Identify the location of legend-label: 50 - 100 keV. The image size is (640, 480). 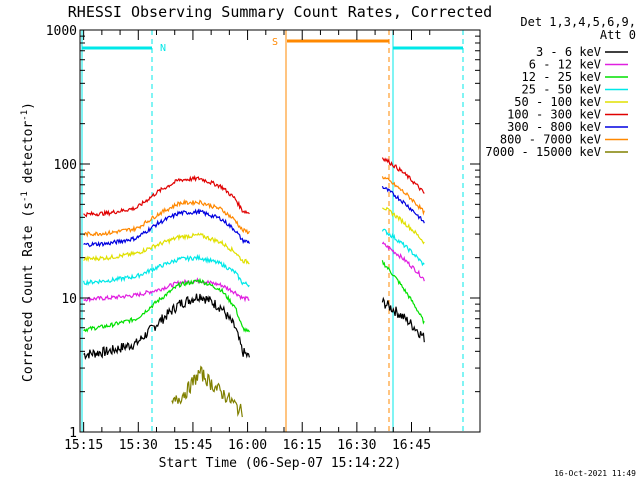
(557, 102).